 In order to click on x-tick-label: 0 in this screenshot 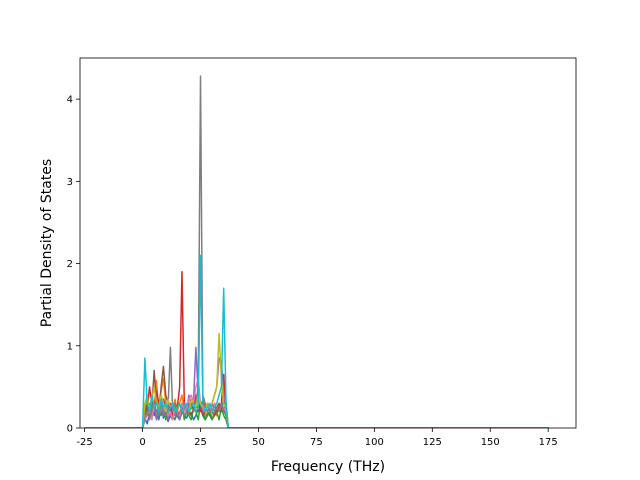, I will do `click(142, 442)`.